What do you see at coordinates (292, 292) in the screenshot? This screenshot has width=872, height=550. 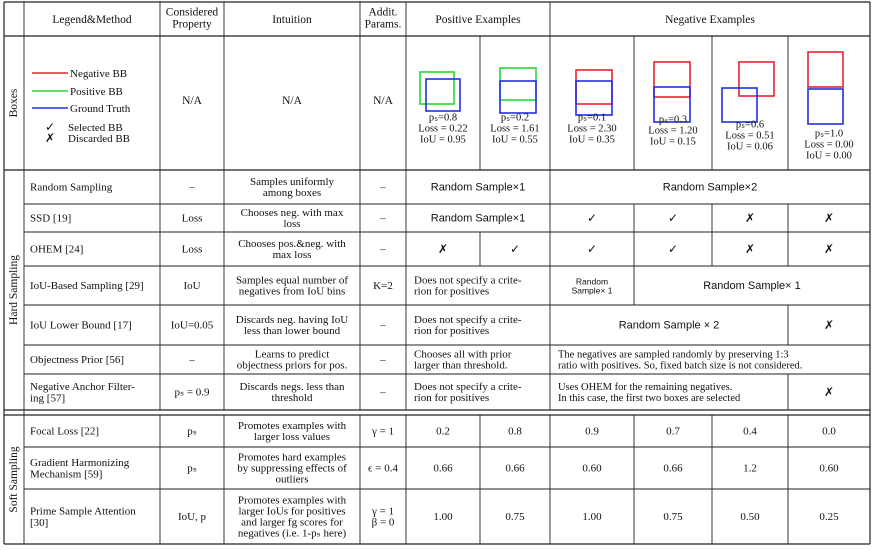 I see `hard-row-4-intuition: negatives from IoU bins` at bounding box center [292, 292].